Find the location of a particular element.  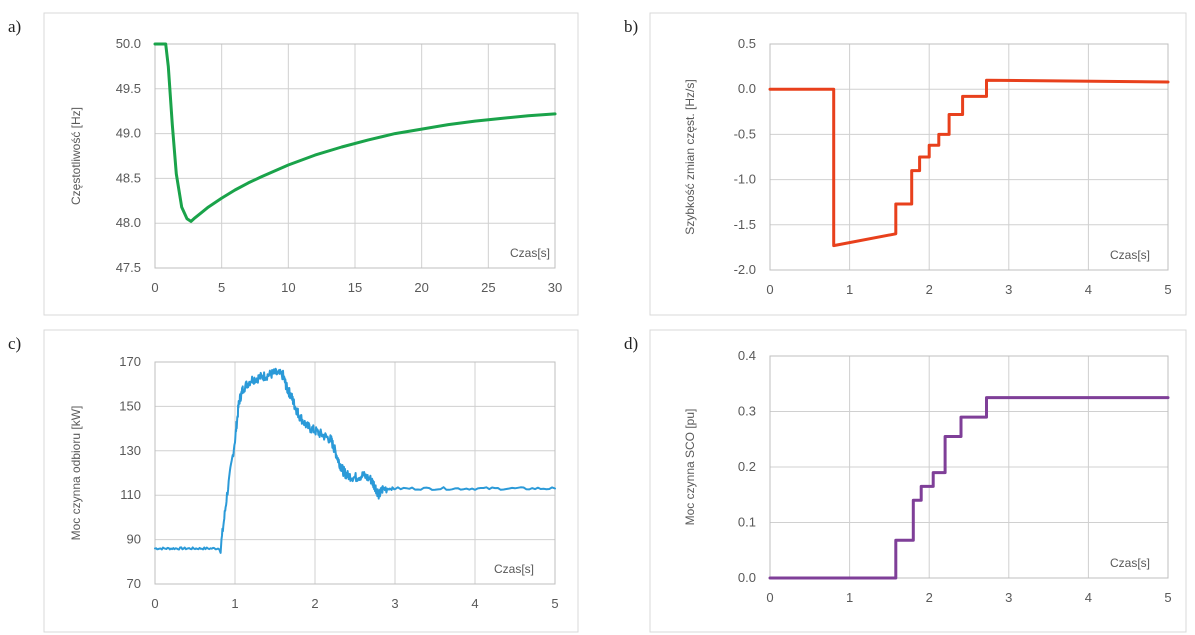

y-tick-label: -0.5 is located at coordinates (745, 133).